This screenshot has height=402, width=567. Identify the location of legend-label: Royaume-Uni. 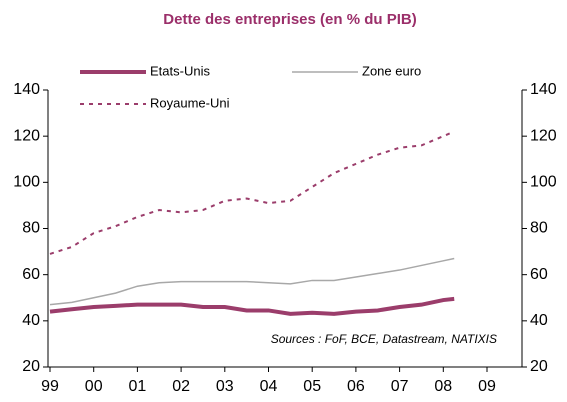
(190, 102).